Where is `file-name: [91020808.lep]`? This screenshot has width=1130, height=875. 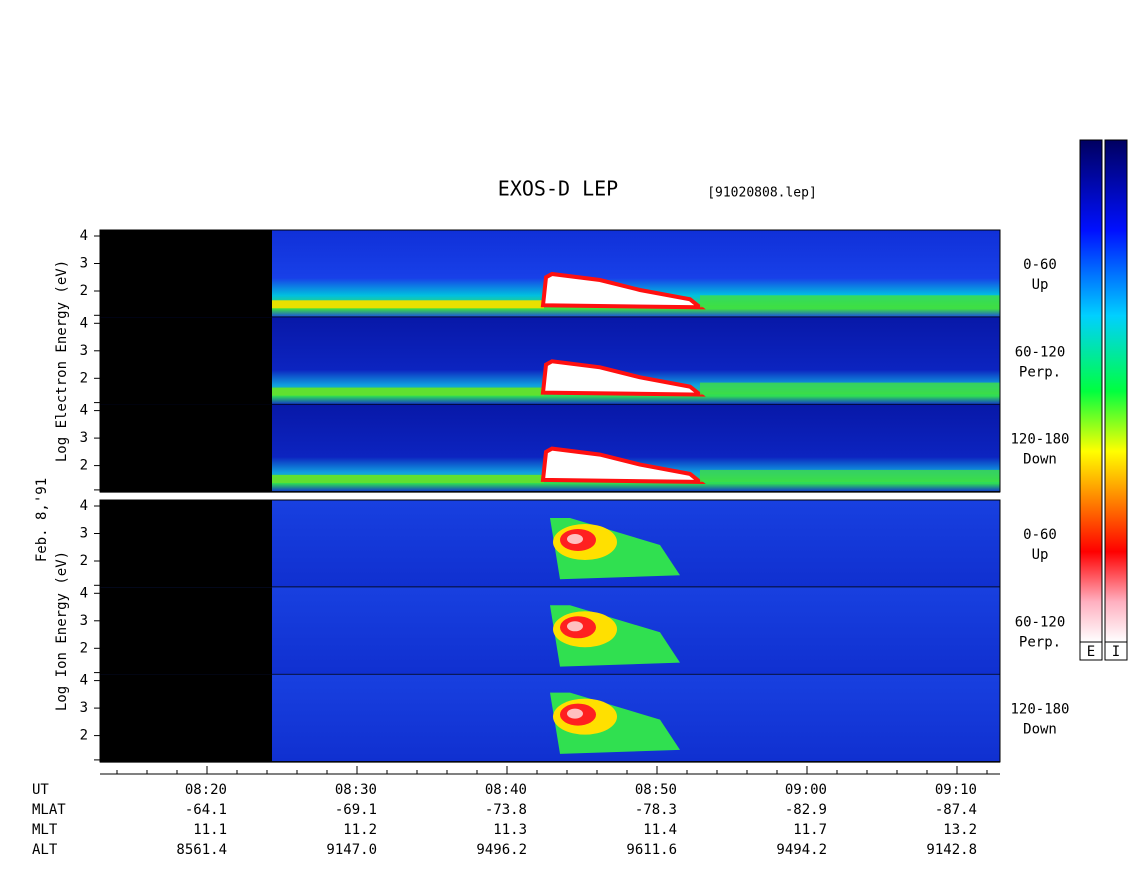 file-name: [91020808.lep] is located at coordinates (762, 193).